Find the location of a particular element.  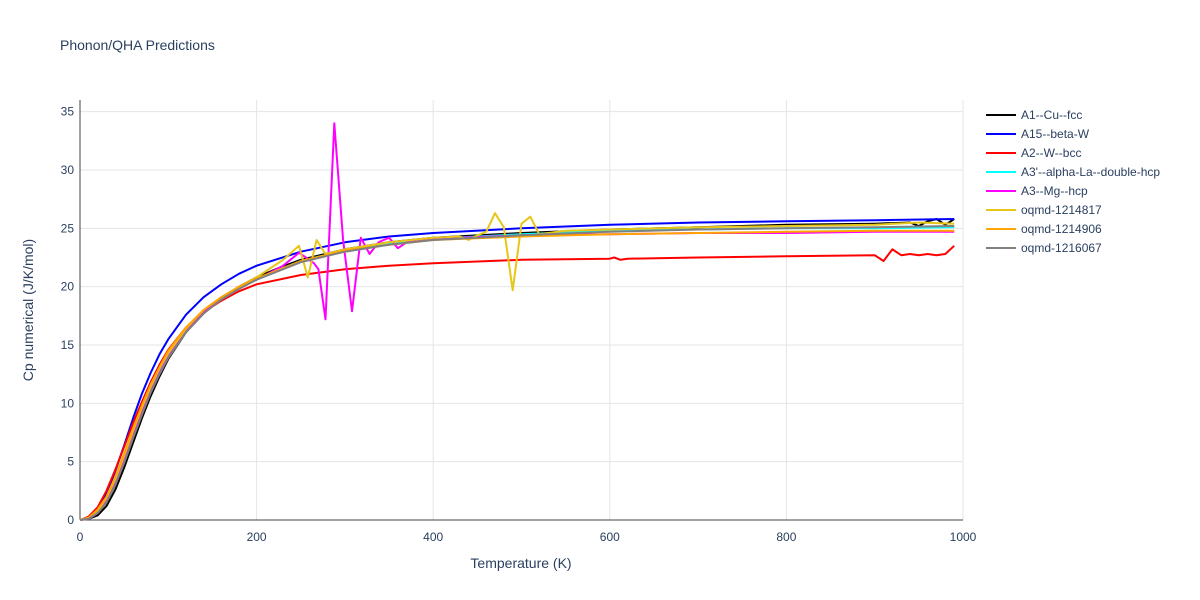

legend-label: oqmd-1214817 is located at coordinates (1061, 210).